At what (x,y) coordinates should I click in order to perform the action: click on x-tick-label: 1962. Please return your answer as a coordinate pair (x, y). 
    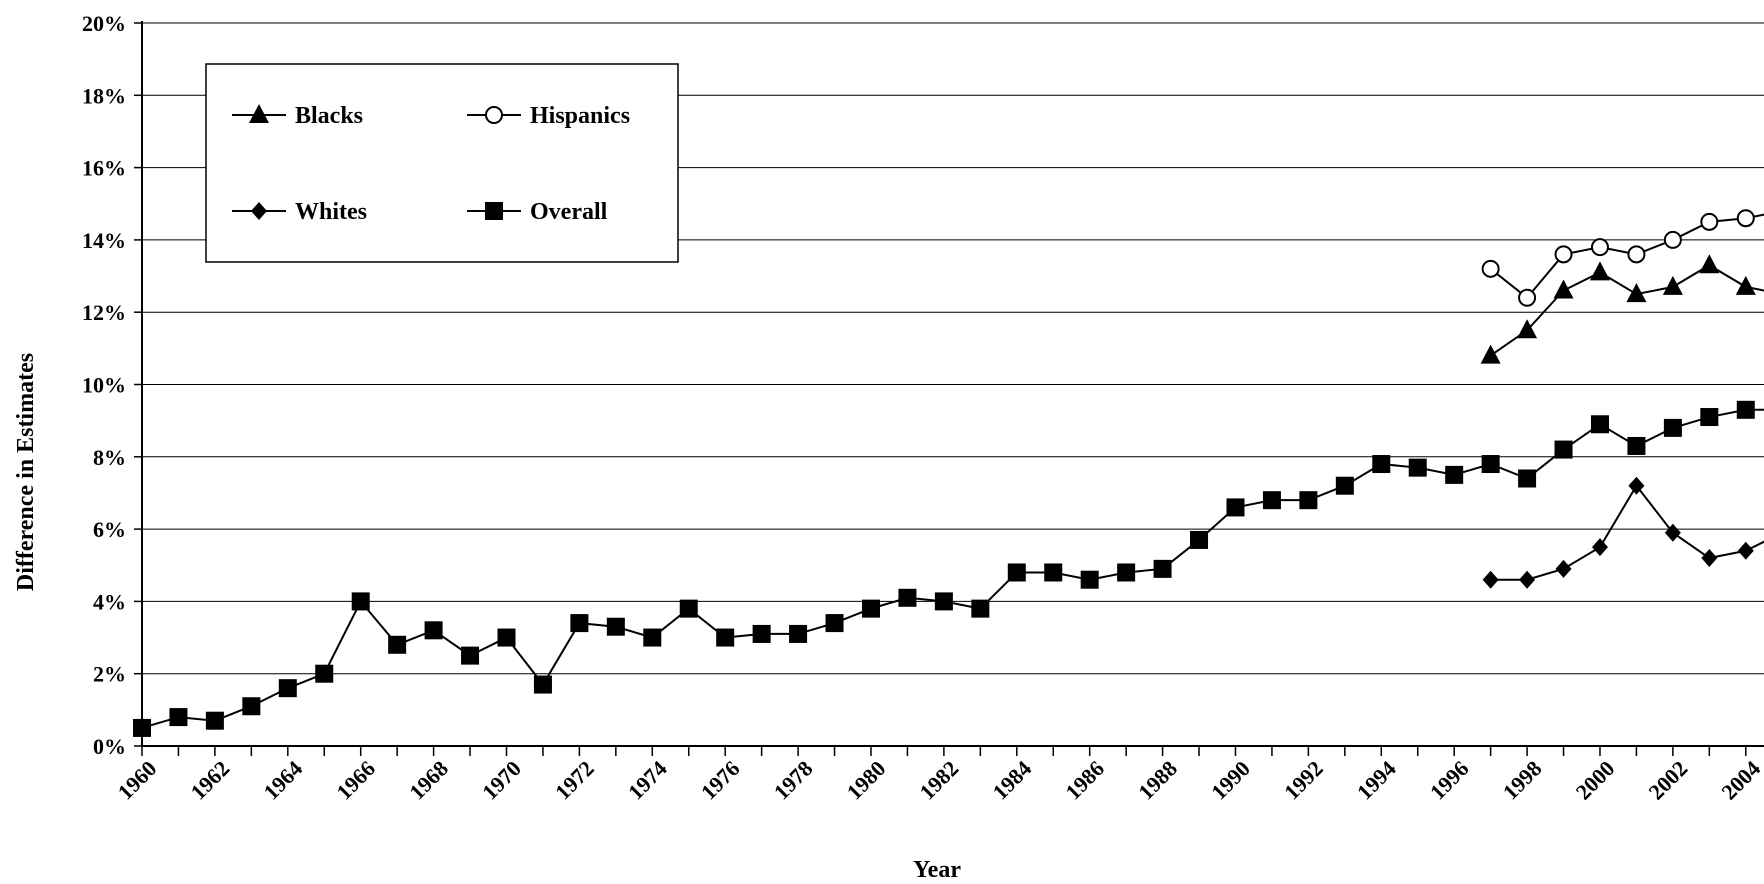
    Looking at the image, I should click on (210, 780).